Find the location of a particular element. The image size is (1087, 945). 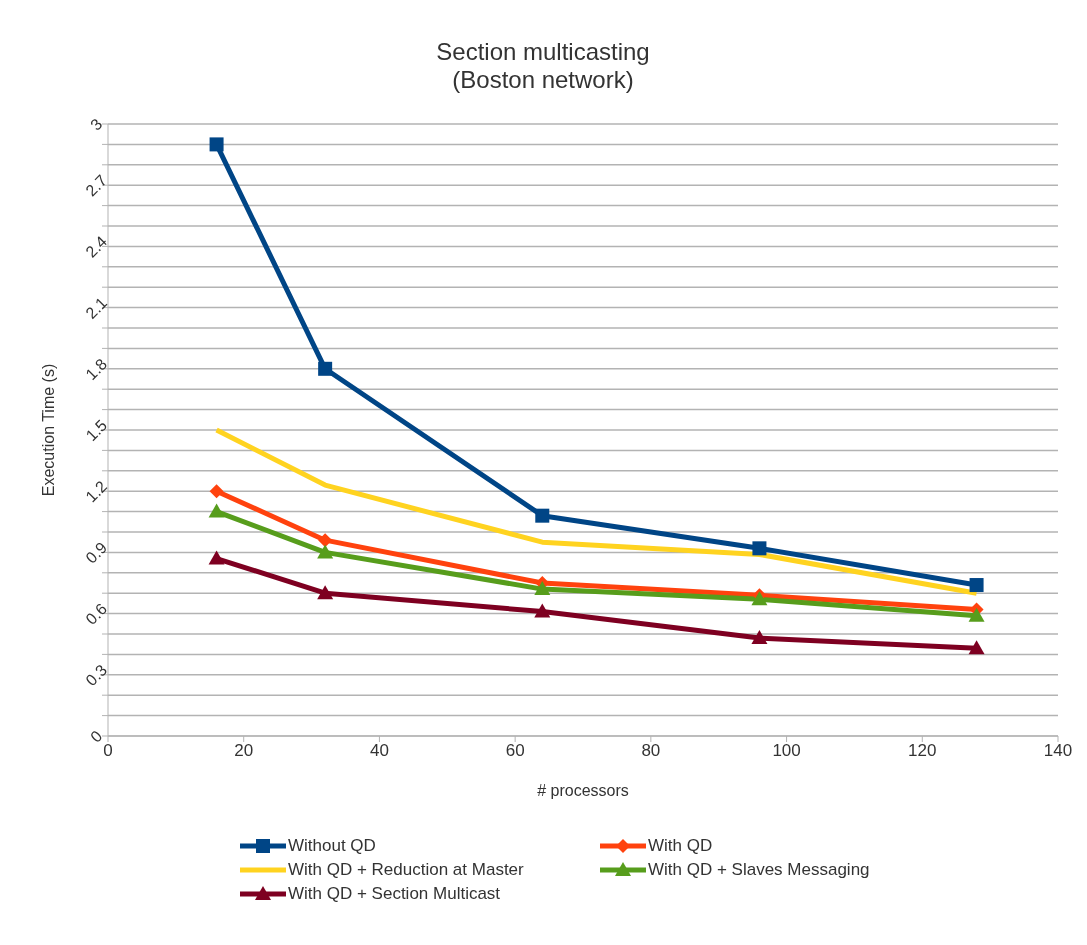

y-tick-label: 0 is located at coordinates (96, 736).